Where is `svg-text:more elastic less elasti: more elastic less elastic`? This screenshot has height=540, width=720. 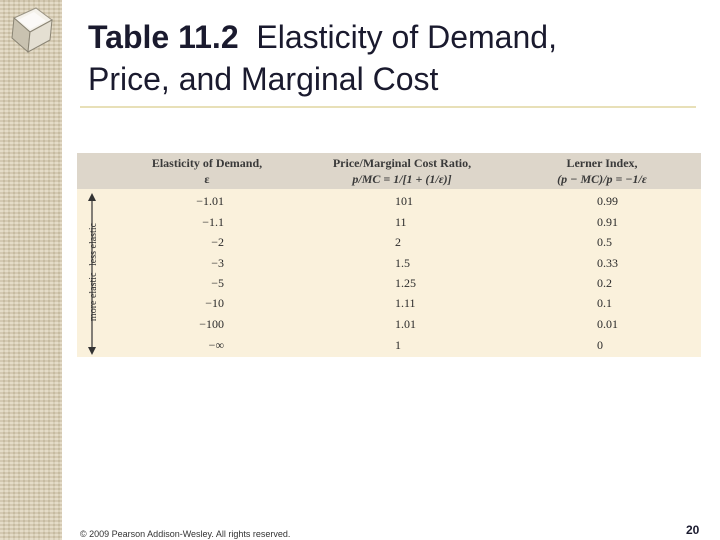
svg-text:more elastic less elasti: more elastic less elastic is located at coordinates (93, 271).